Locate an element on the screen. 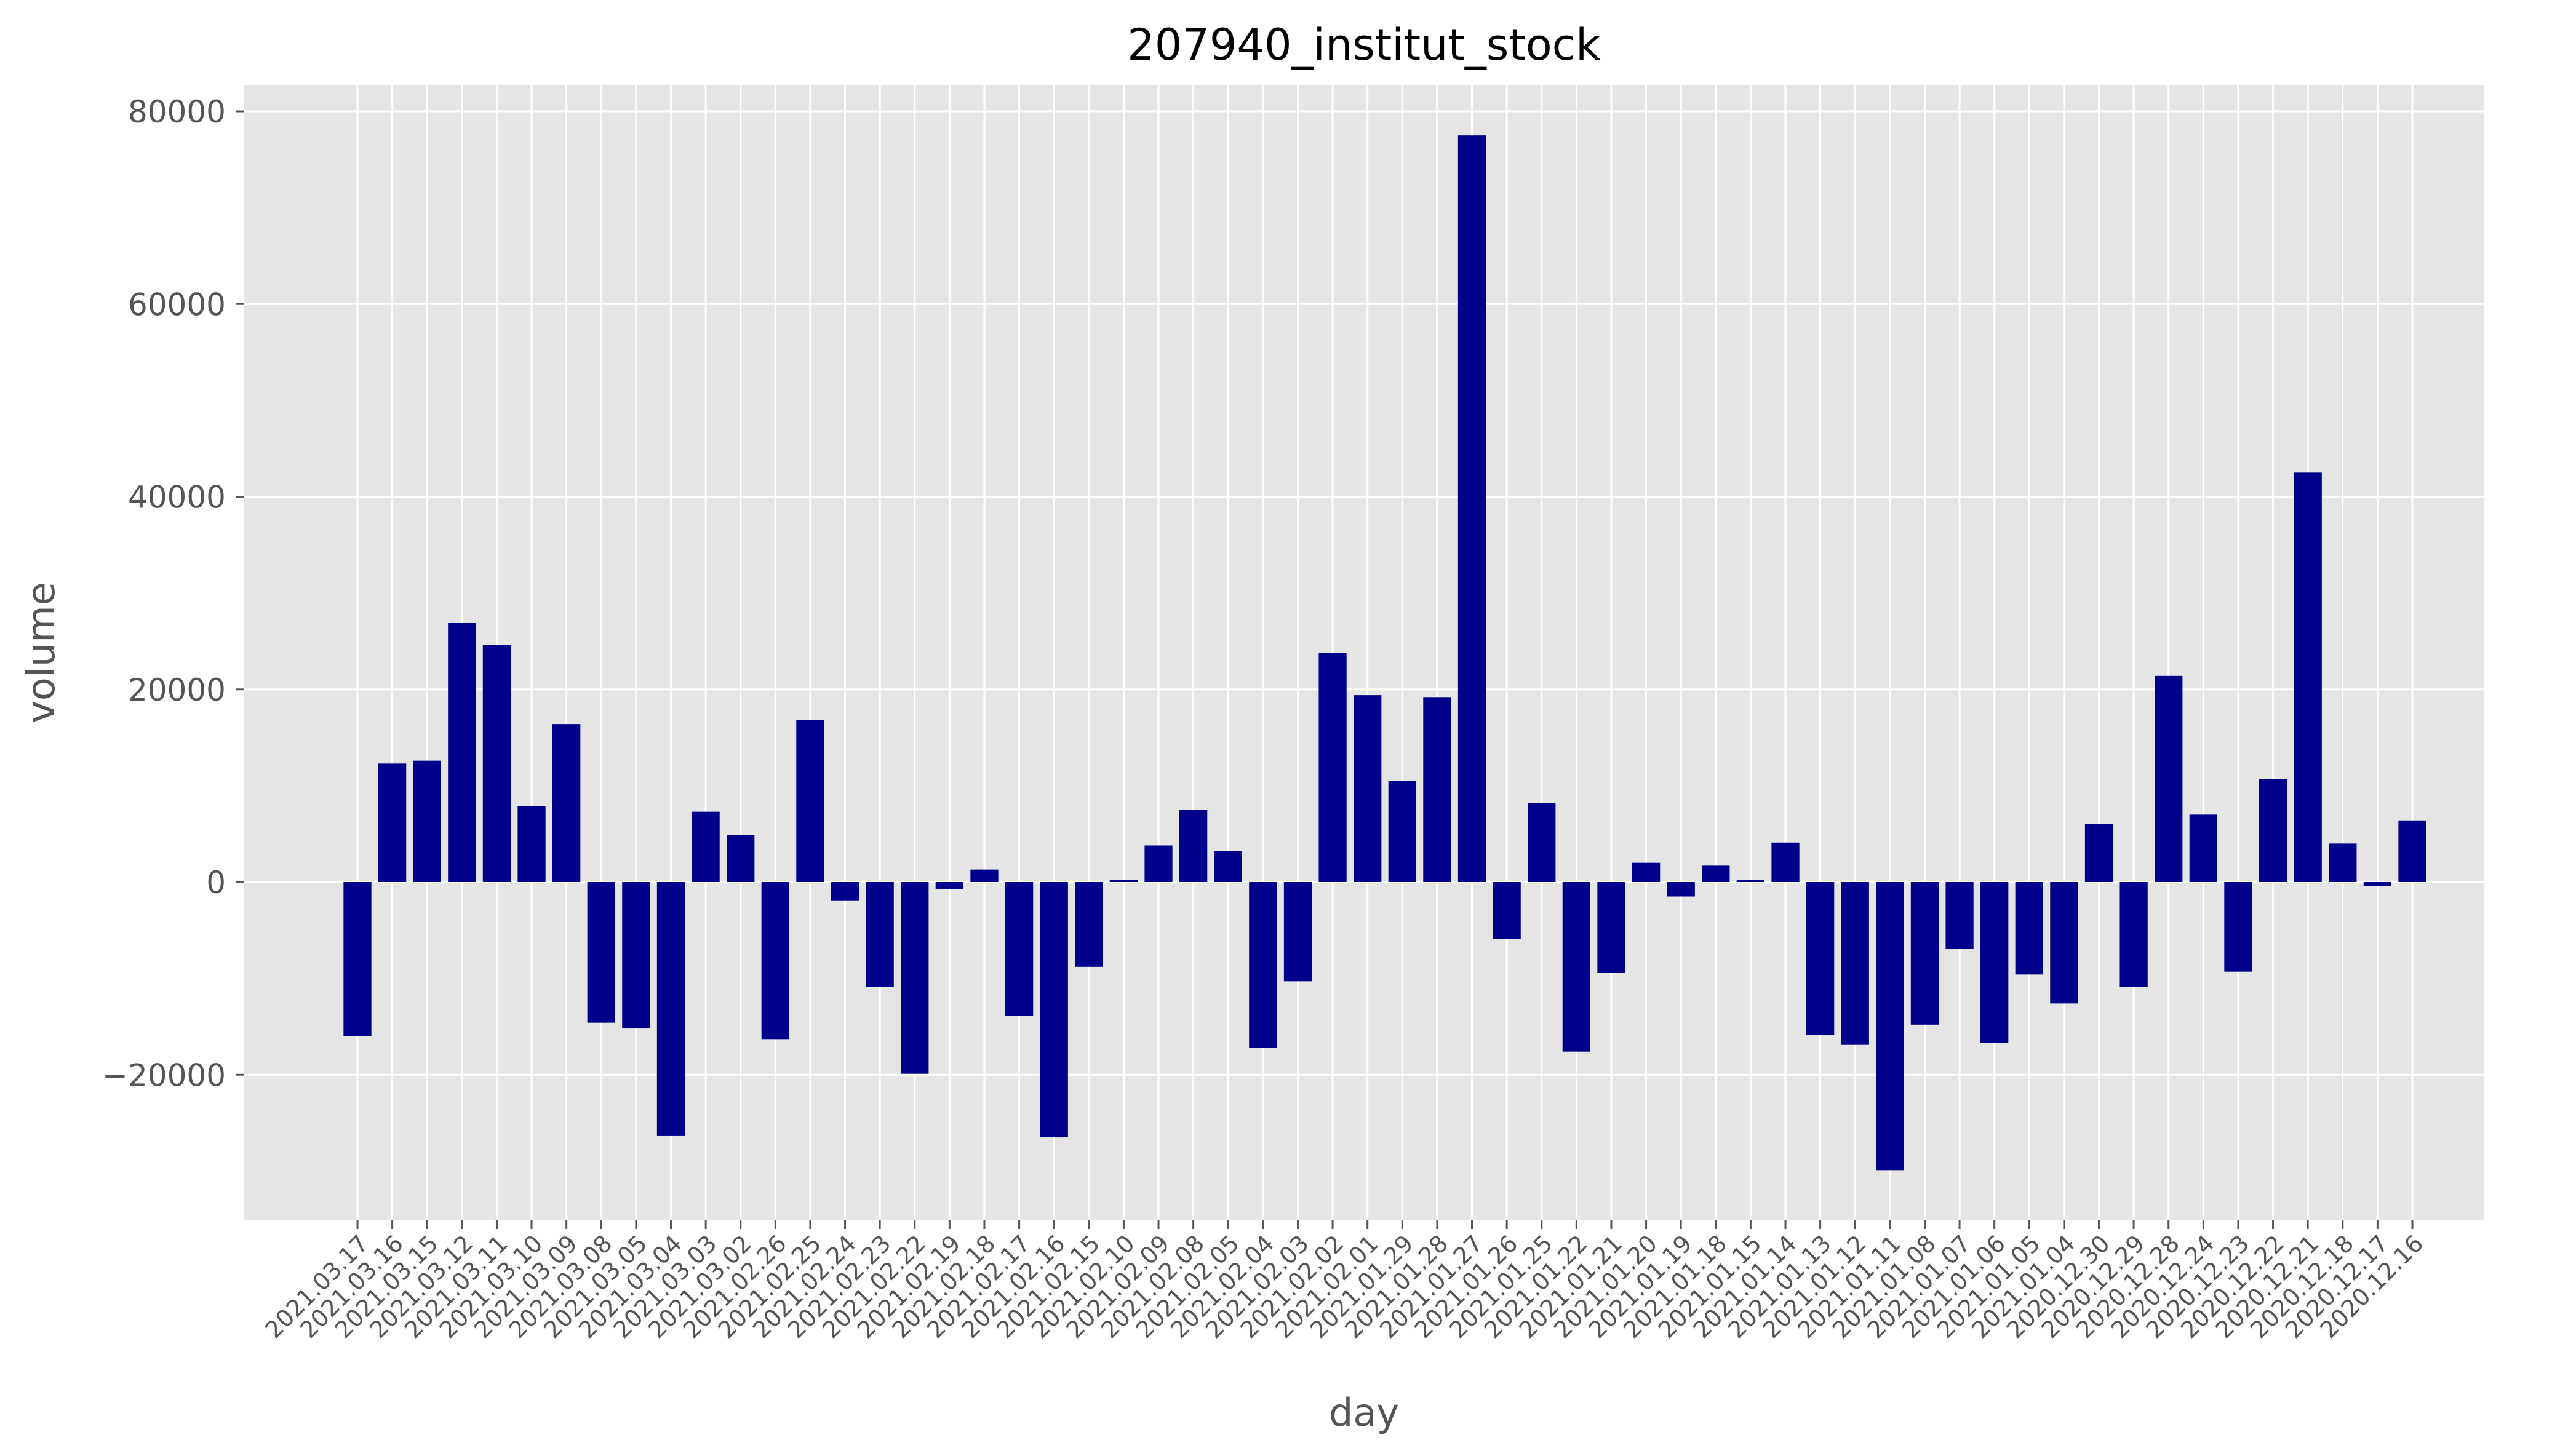 The width and height of the screenshot is (2552, 1456). y-tick-label: 20000 is located at coordinates (177, 690).